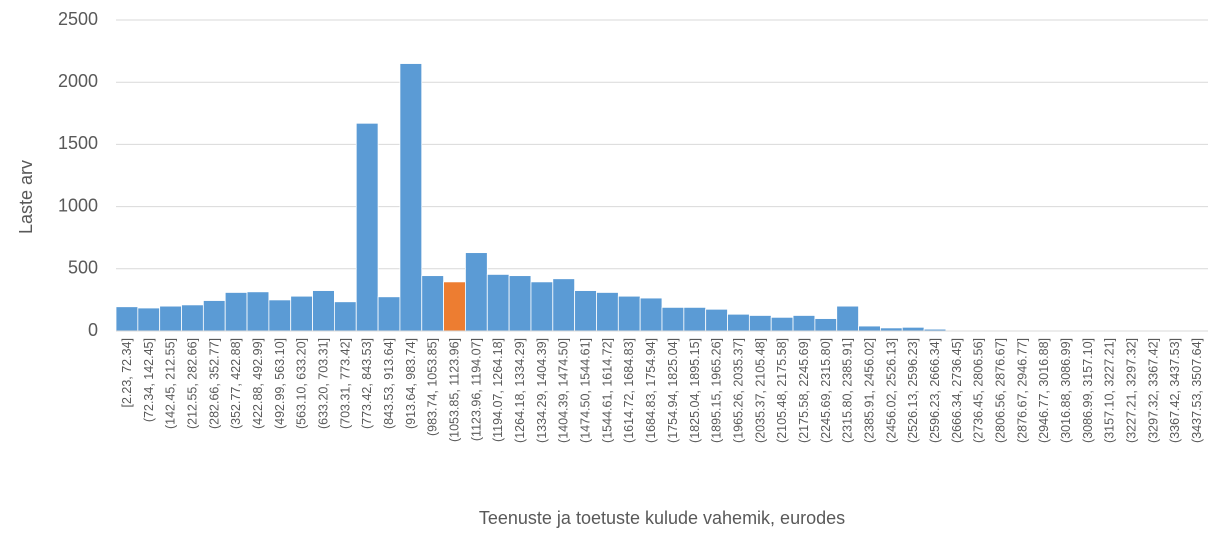 This screenshot has width=1215, height=540. I want to click on x-tick-label: (3367.42, 3437.53], so click(1175, 390).